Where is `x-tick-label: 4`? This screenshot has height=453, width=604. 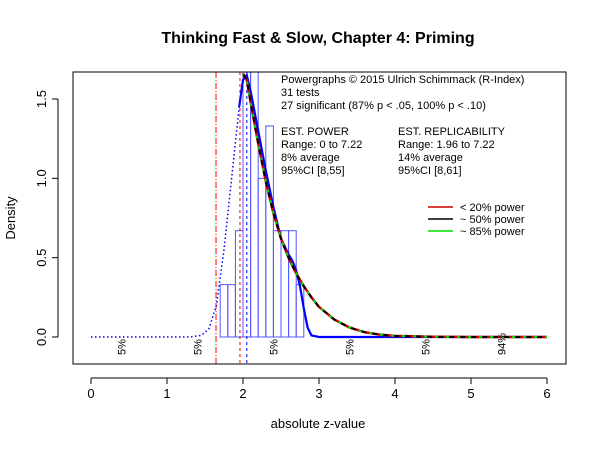 x-tick-label: 4 is located at coordinates (394, 393).